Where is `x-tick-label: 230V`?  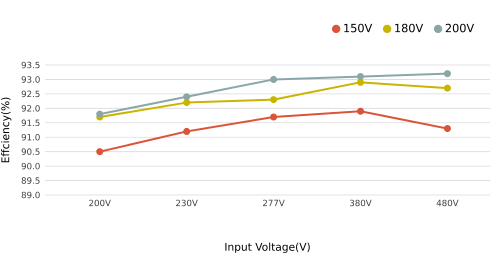 x-tick-label: 230V is located at coordinates (187, 203).